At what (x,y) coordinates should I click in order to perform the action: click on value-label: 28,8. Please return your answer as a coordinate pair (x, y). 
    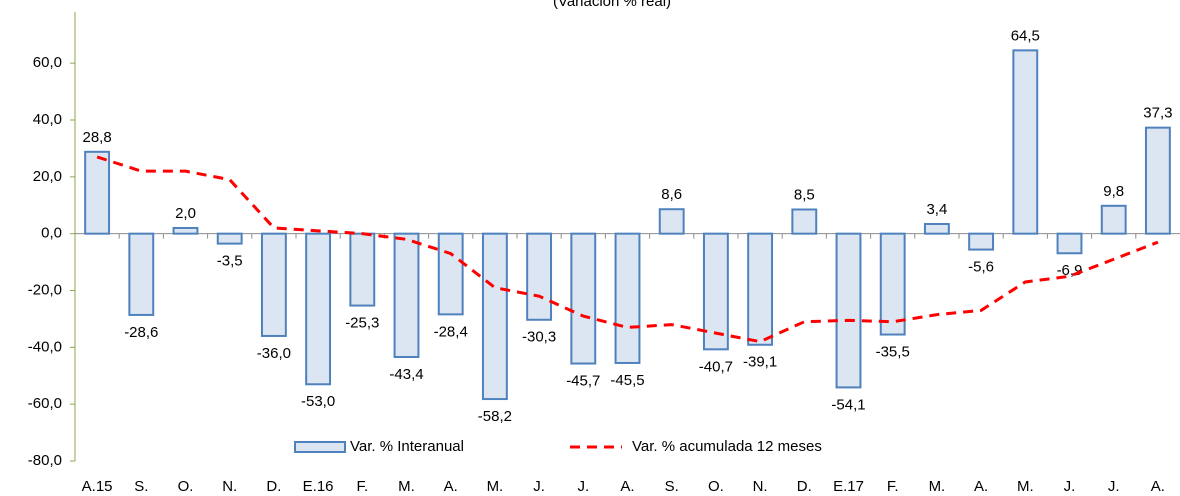
    Looking at the image, I should click on (96, 137).